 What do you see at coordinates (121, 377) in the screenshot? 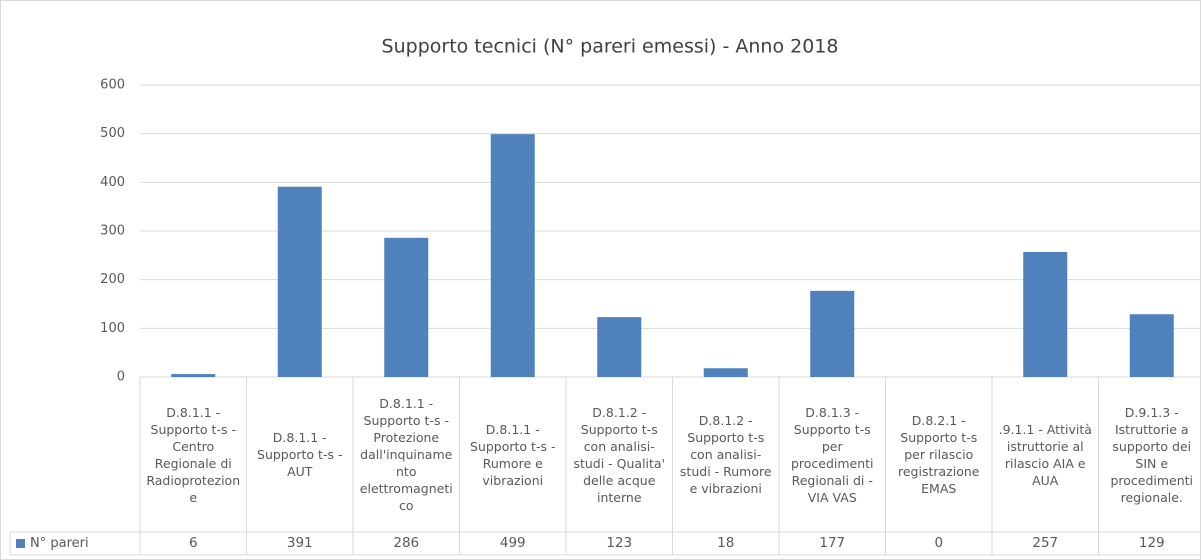
I see `y-tick-label: 0` at bounding box center [121, 377].